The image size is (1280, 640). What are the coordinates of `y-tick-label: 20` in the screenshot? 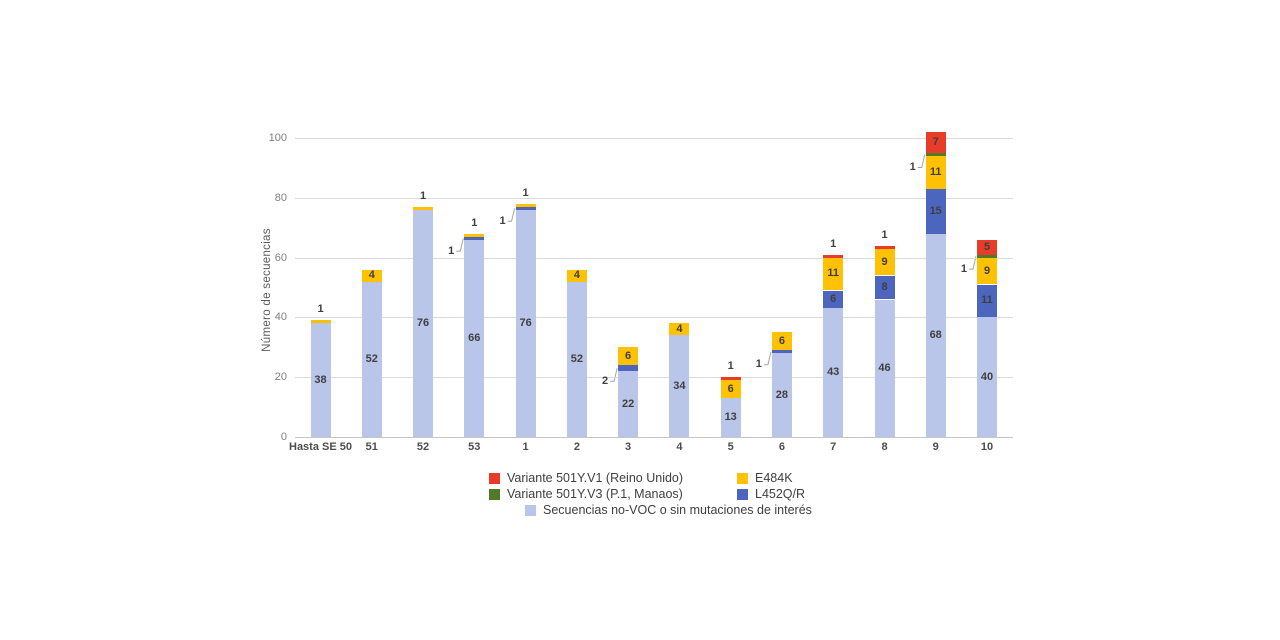 It's located at (280, 377).